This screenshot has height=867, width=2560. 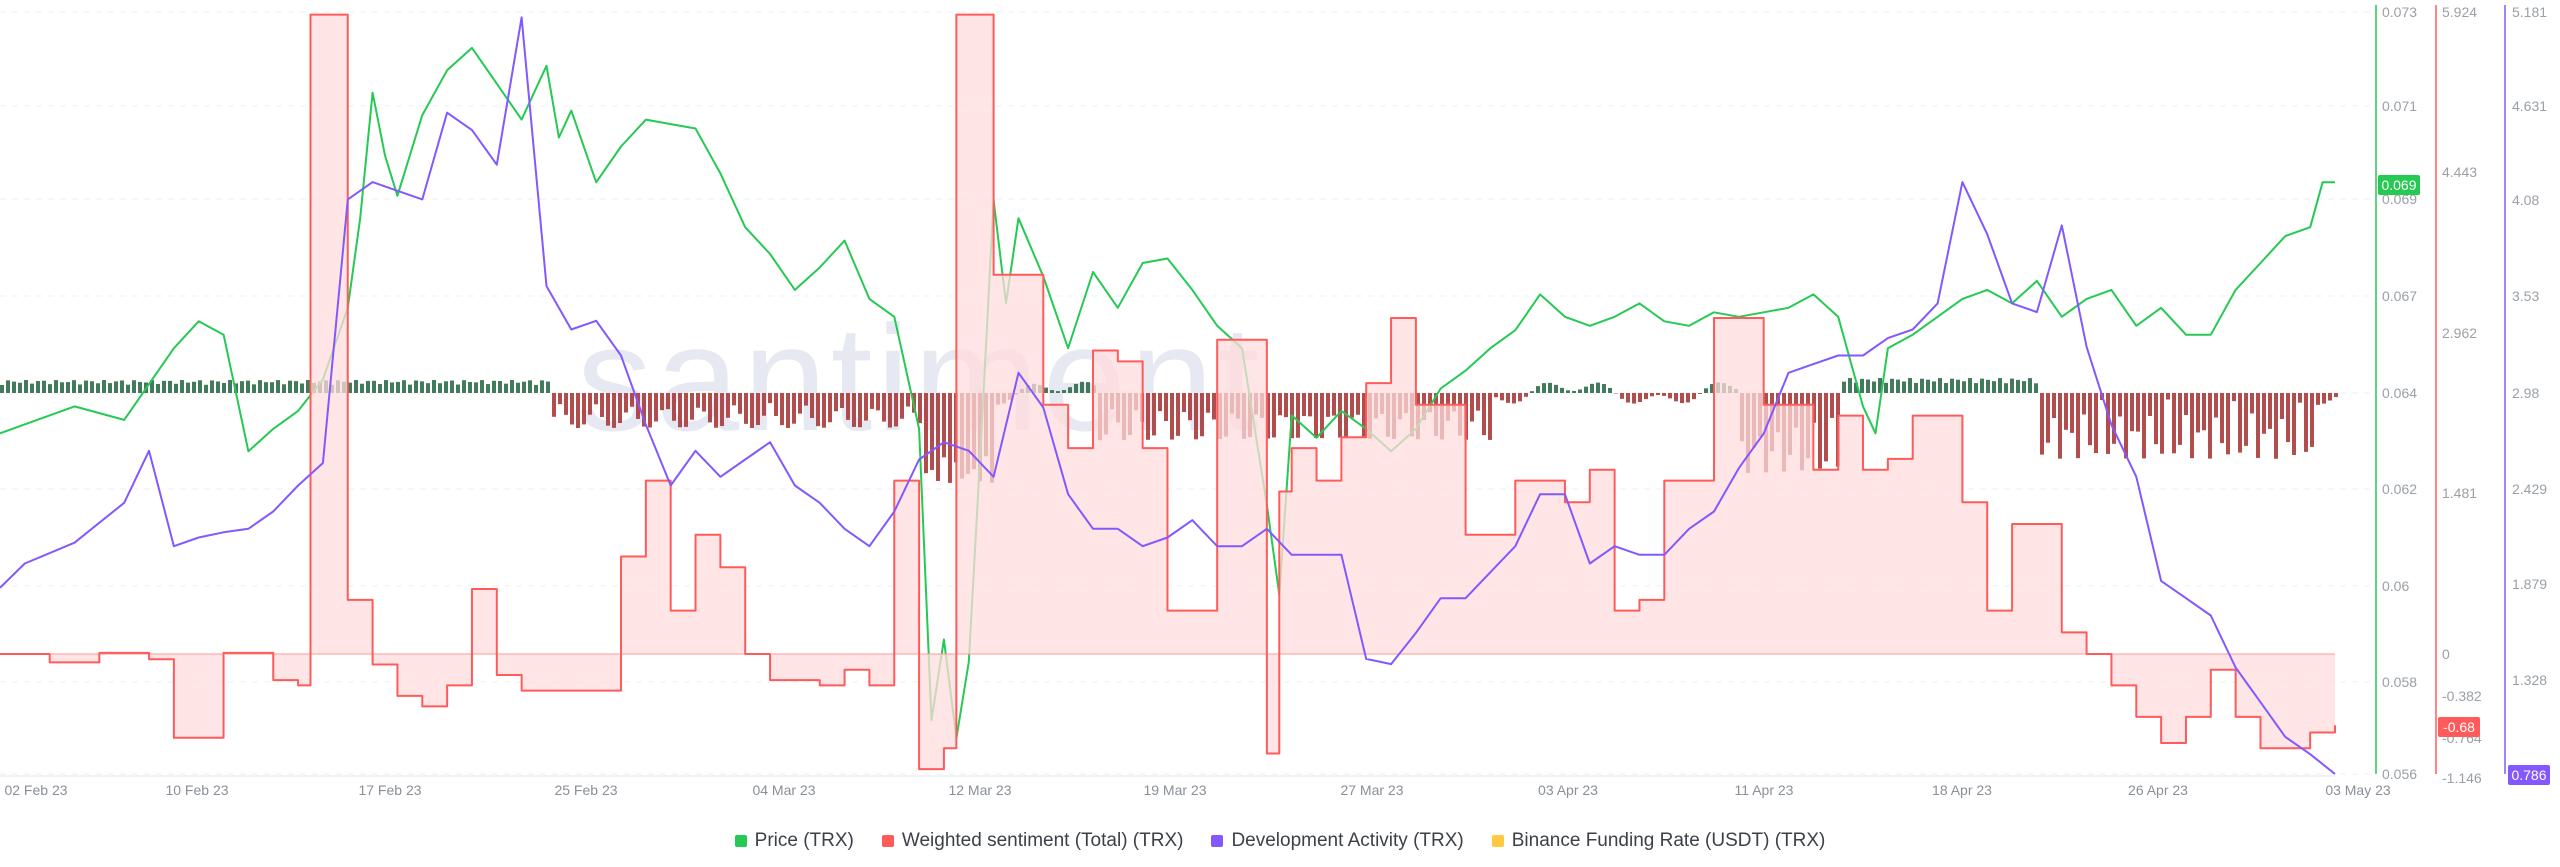 What do you see at coordinates (35, 790) in the screenshot?
I see `x-tick-label: 02 Feb 23` at bounding box center [35, 790].